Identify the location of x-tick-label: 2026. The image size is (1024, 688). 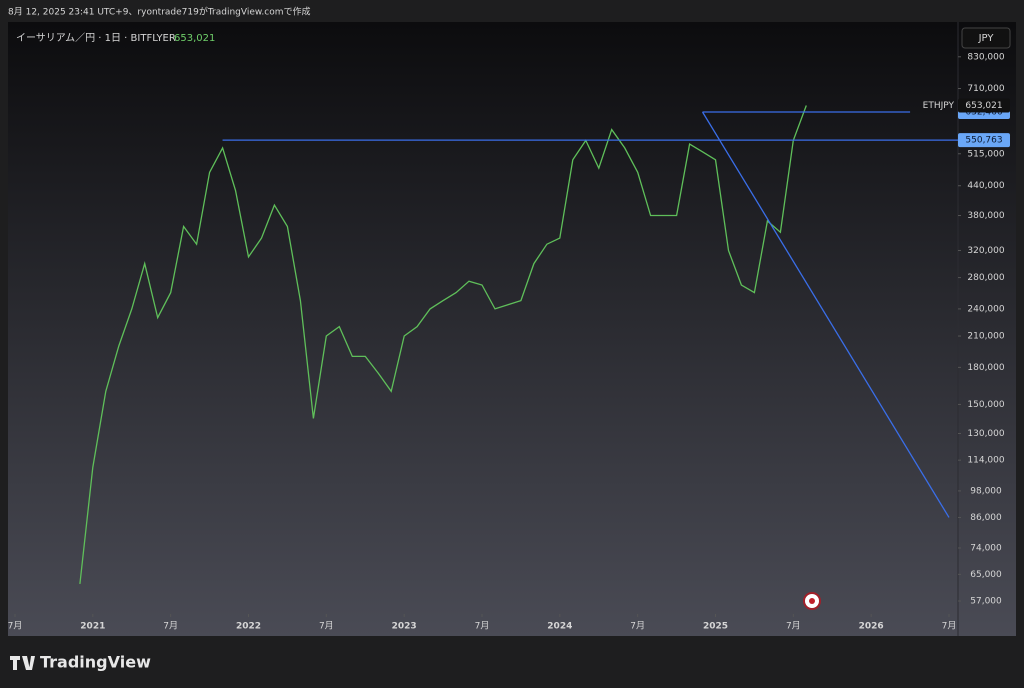
(871, 627).